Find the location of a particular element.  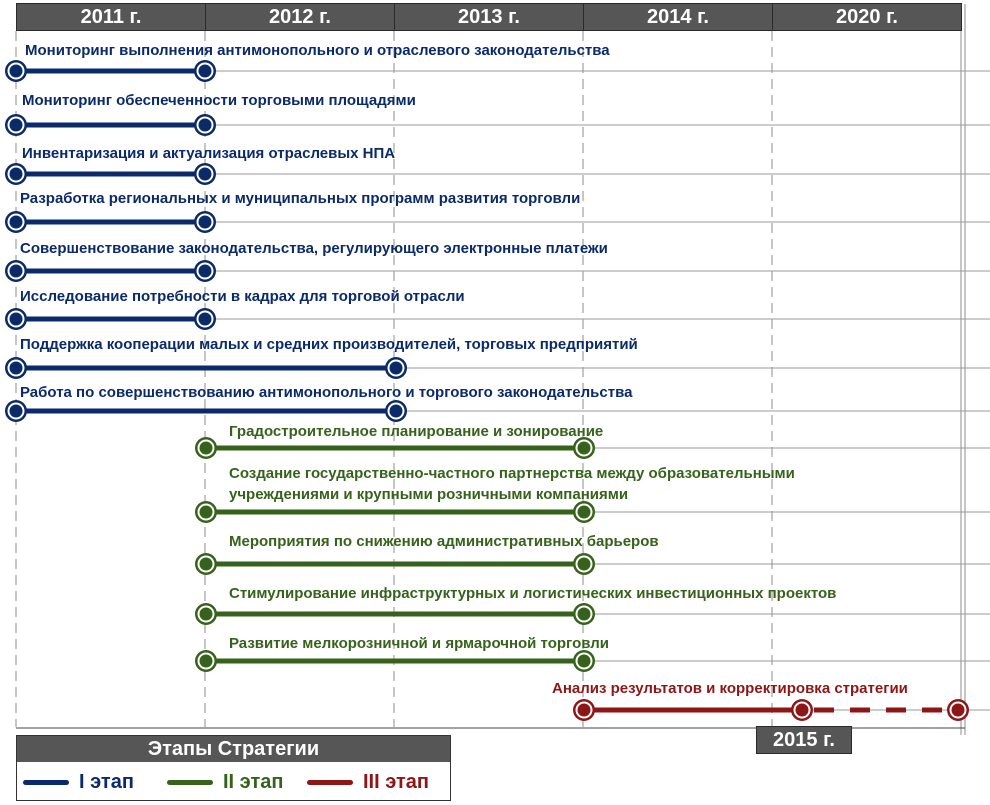

year-header-2013: 2013 г. is located at coordinates (489, 17).